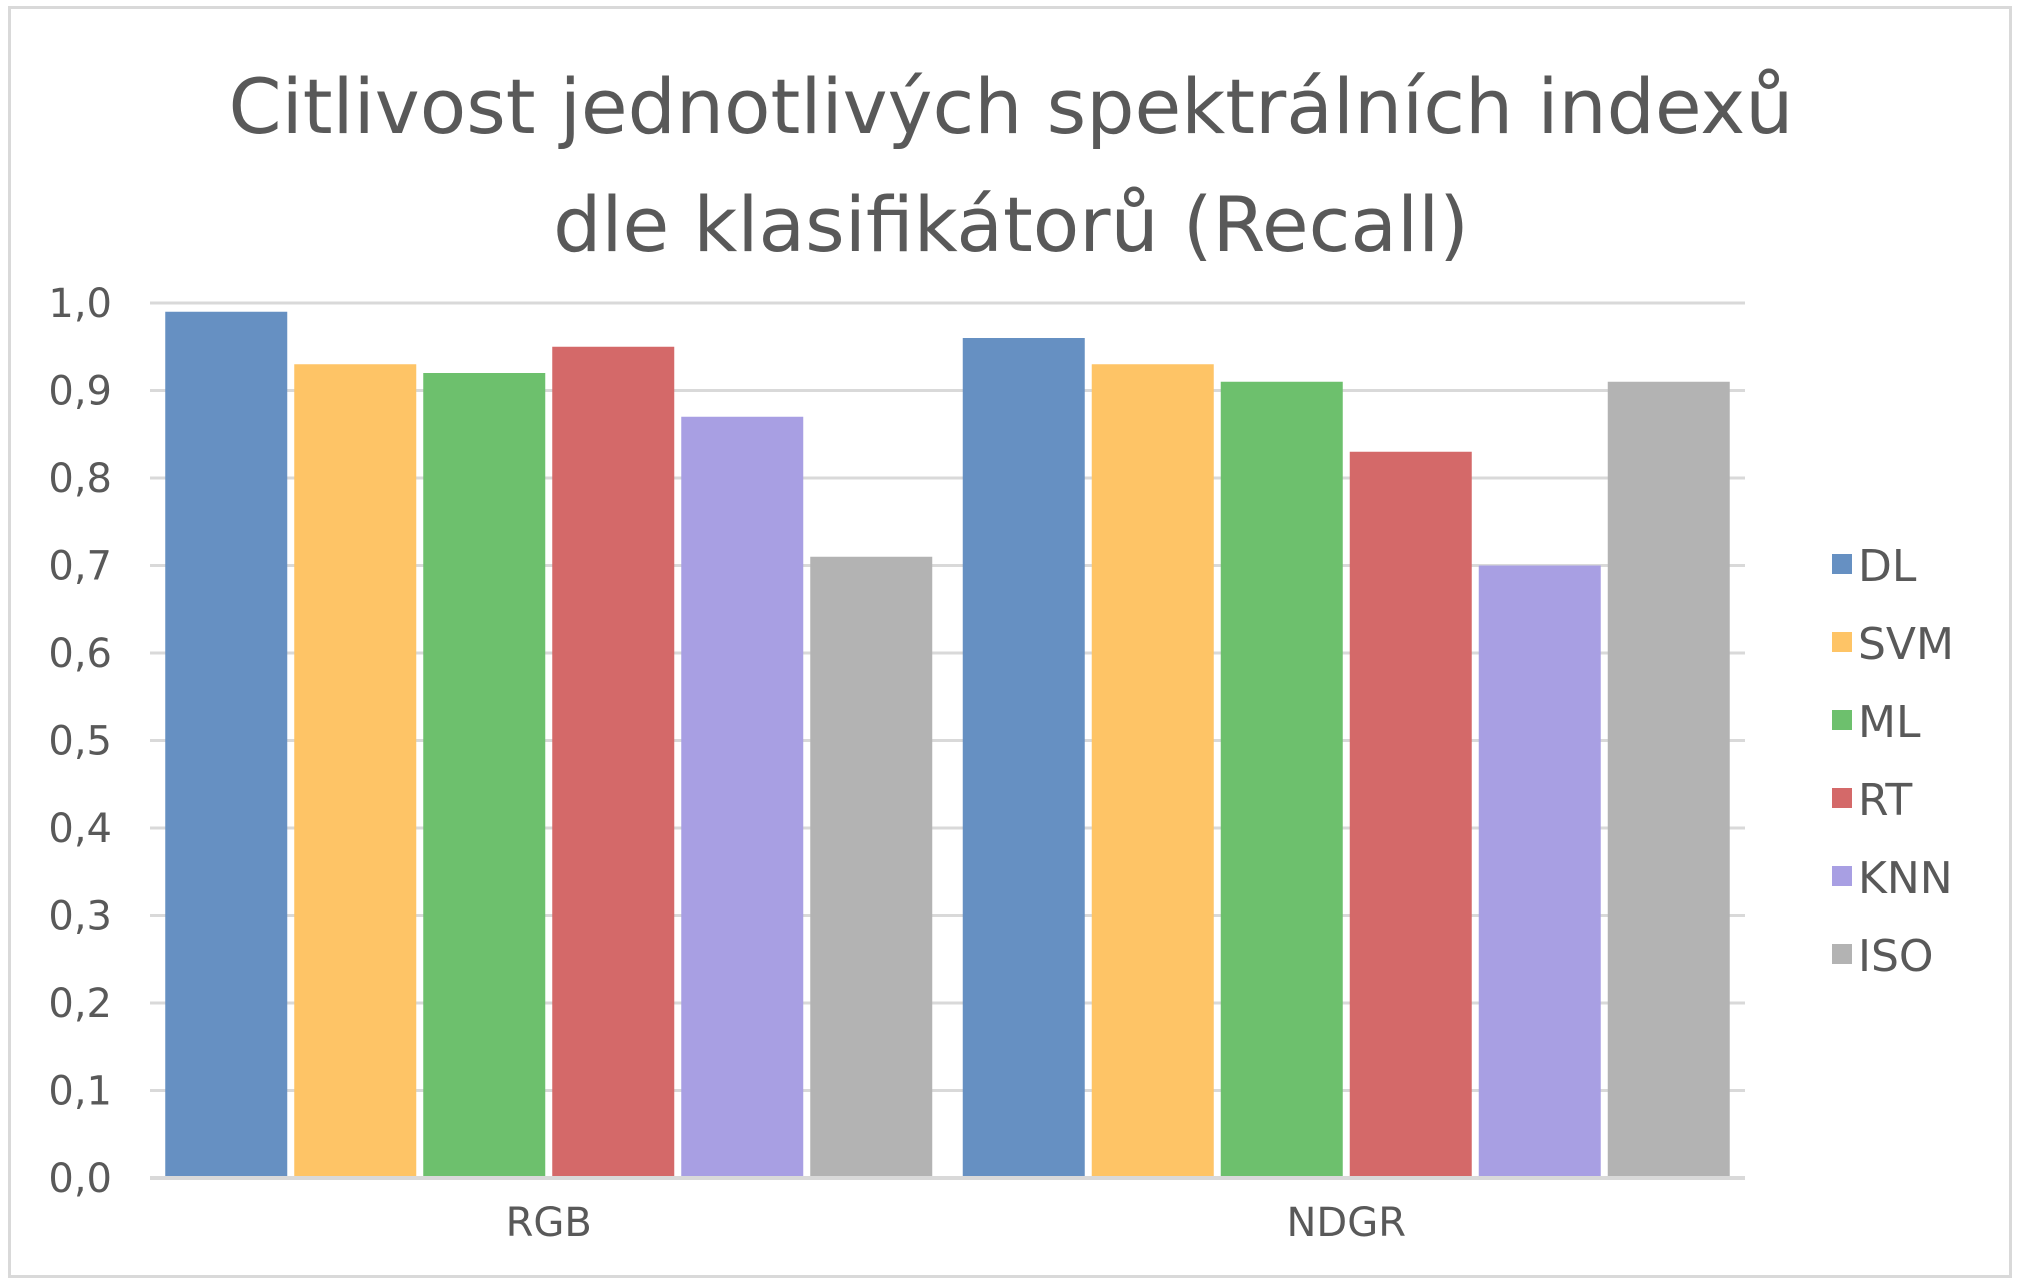 The height and width of the screenshot is (1288, 2022). I want to click on legend-label-ml: ML, so click(1889, 722).